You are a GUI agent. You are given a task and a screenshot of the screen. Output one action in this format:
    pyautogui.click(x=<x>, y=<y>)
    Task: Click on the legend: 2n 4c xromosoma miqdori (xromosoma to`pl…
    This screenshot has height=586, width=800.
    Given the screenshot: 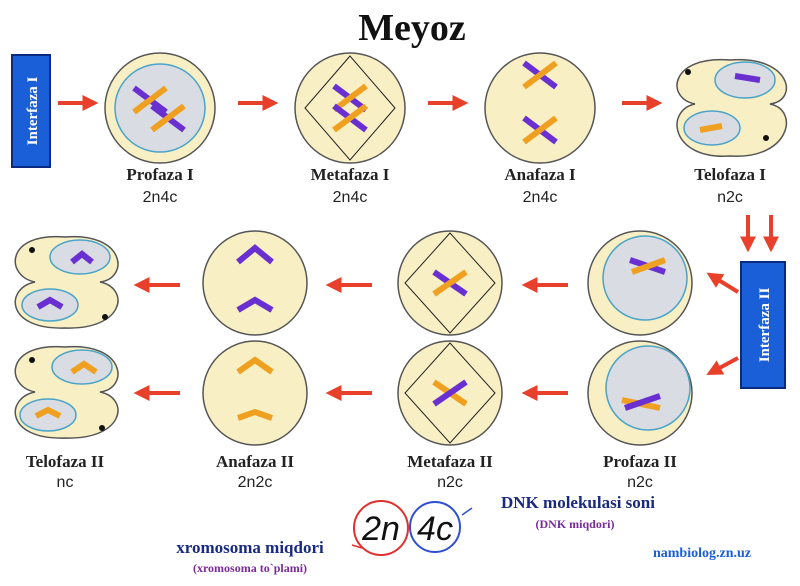 What is the action you would take?
    pyautogui.click(x=415, y=534)
    